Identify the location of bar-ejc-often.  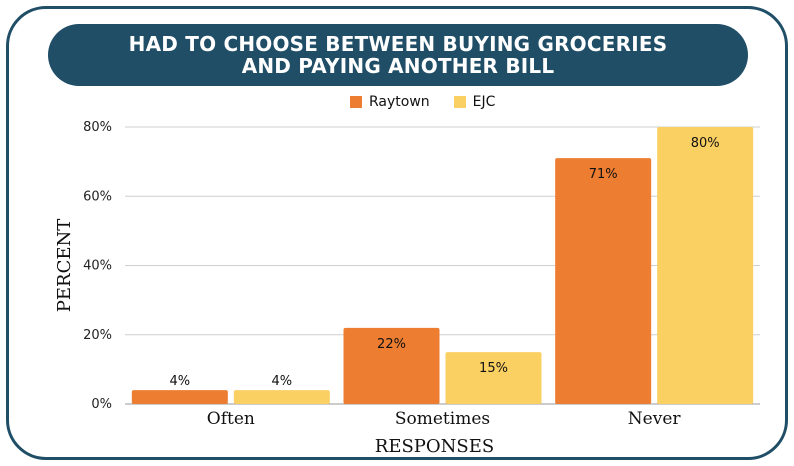
(281, 397).